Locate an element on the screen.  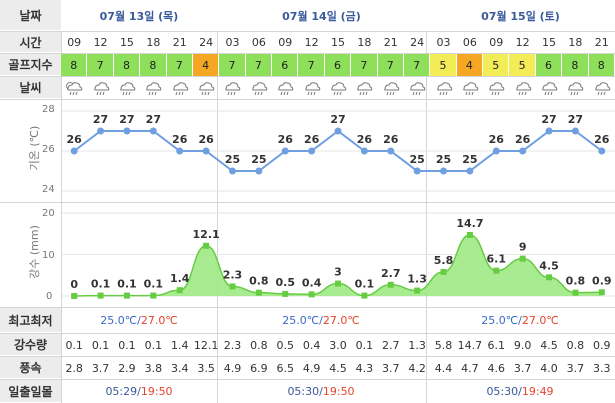
rain-label: 3 is located at coordinates (338, 272).